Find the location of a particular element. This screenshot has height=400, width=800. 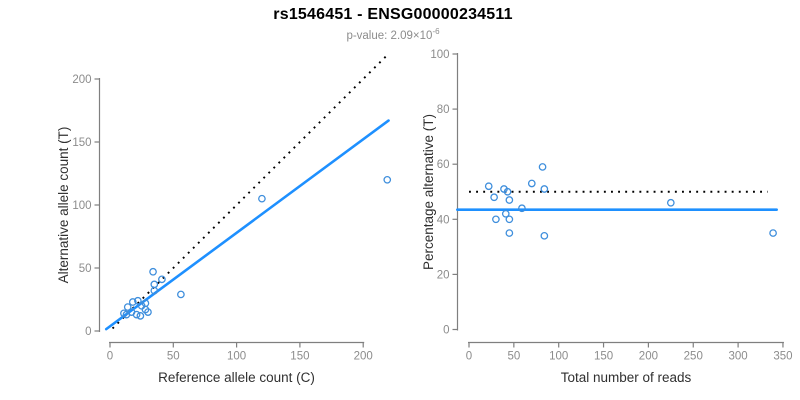

y-tick-label: 50 is located at coordinates (85, 269).